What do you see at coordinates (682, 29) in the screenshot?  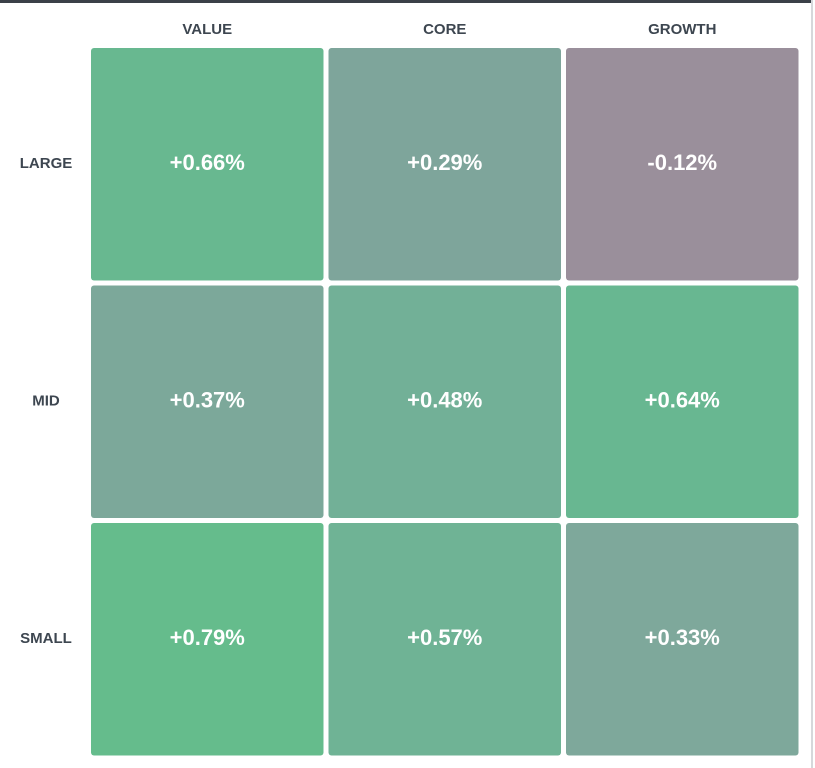 I see `column-header: GROWTH` at bounding box center [682, 29].